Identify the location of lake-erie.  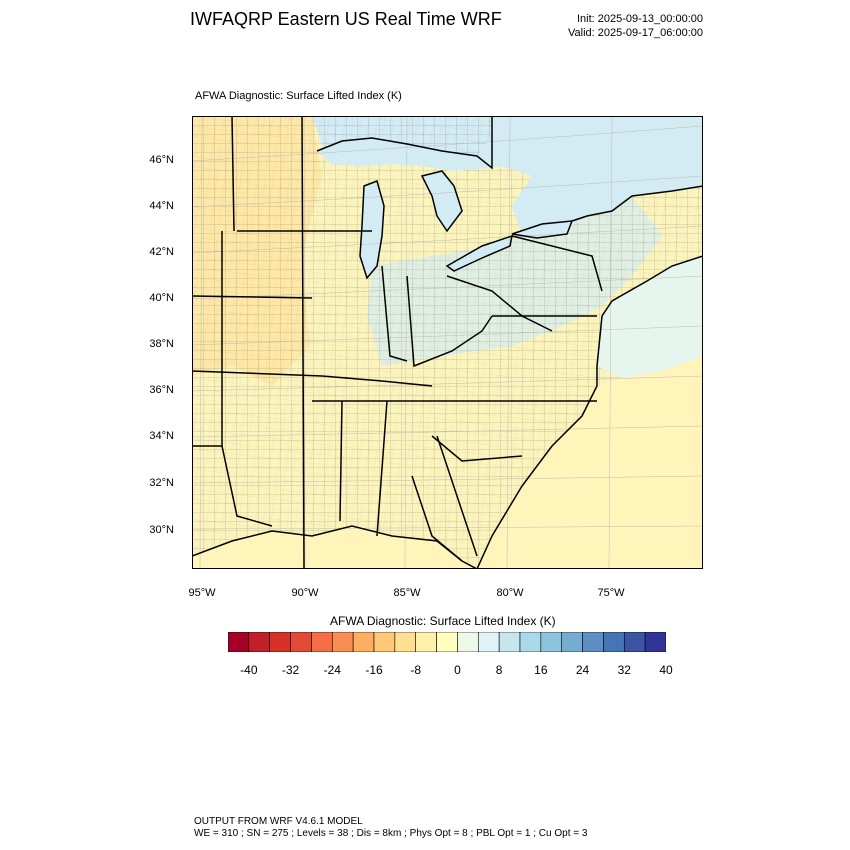
(479, 253).